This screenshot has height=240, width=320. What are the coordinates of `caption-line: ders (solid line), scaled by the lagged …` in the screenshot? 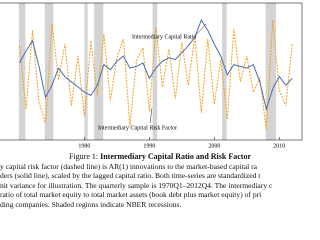 It's located at (130, 176).